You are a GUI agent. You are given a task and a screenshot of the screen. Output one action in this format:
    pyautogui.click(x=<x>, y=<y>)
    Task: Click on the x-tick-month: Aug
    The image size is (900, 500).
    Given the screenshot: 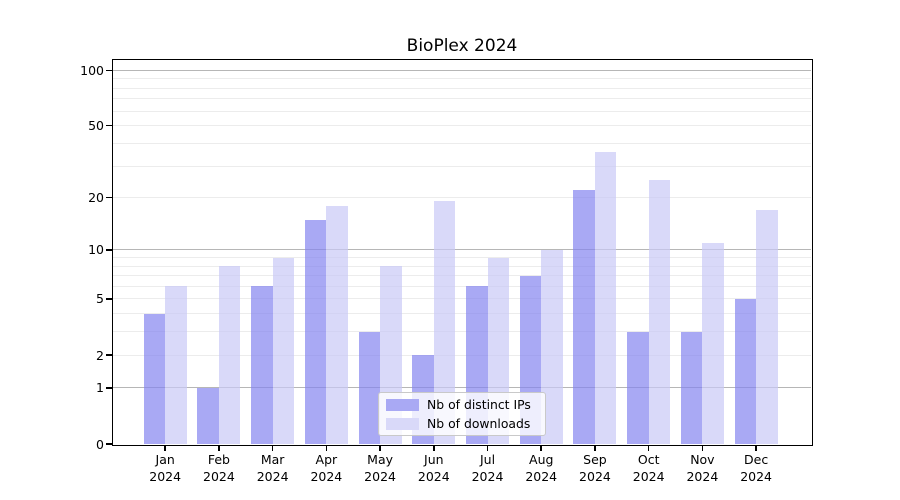 What is the action you would take?
    pyautogui.click(x=541, y=459)
    